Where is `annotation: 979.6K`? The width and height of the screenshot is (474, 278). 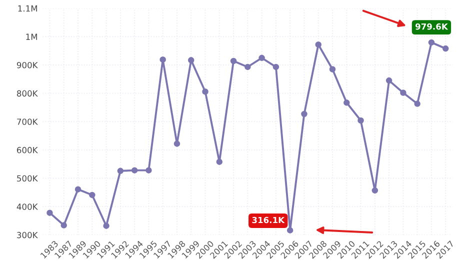 annotation: 979.6K is located at coordinates (431, 26).